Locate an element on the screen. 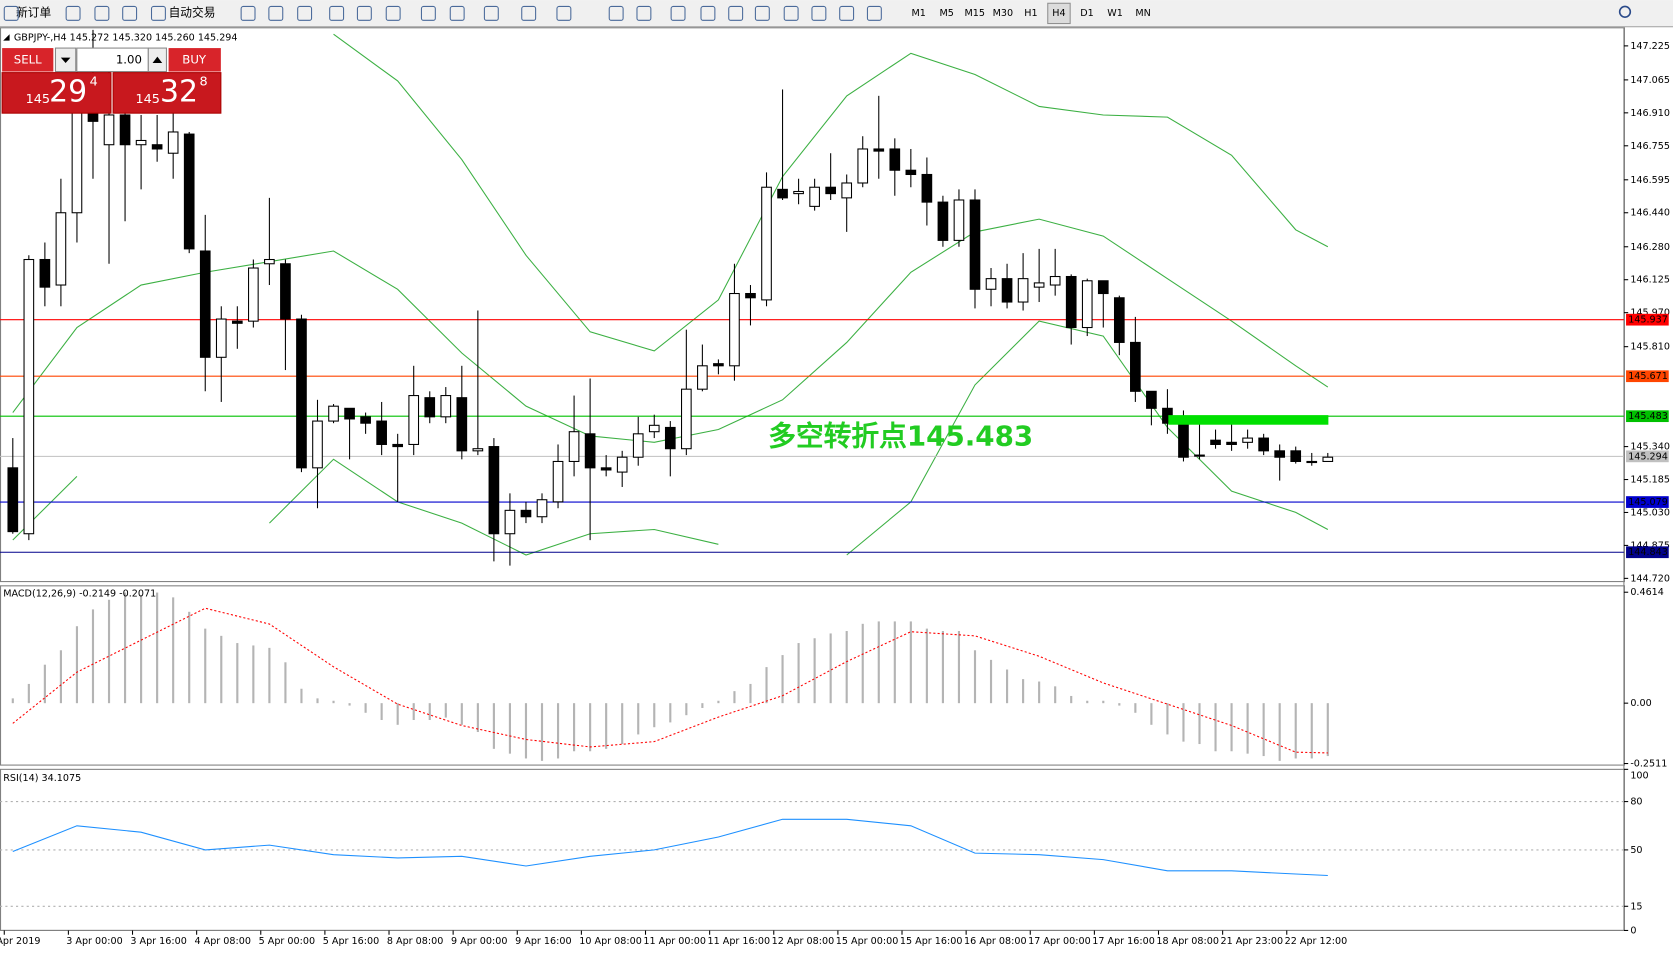 The image size is (1673, 954). sell-price-box is located at coordinates (56, 93).